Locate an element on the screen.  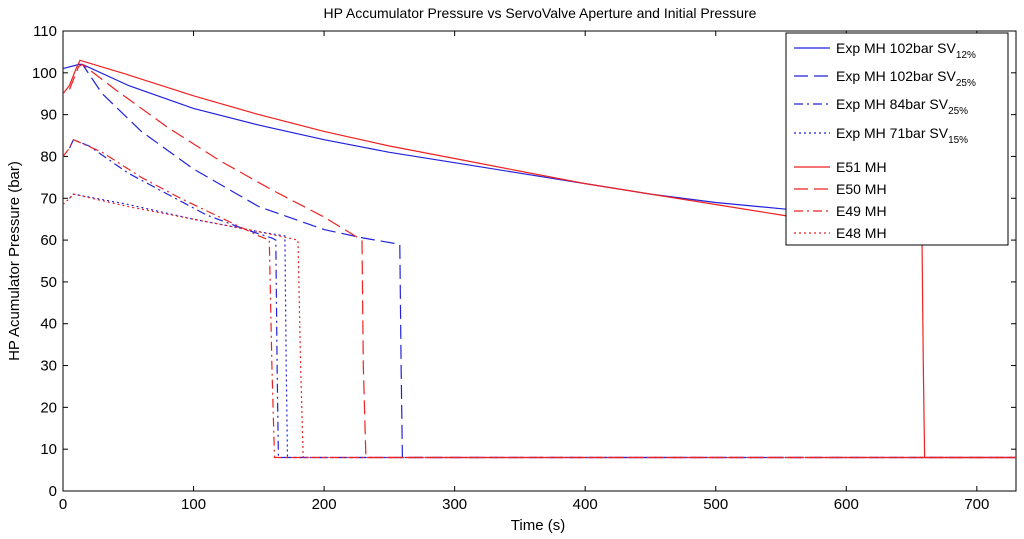
legend-box is located at coordinates (897, 139).